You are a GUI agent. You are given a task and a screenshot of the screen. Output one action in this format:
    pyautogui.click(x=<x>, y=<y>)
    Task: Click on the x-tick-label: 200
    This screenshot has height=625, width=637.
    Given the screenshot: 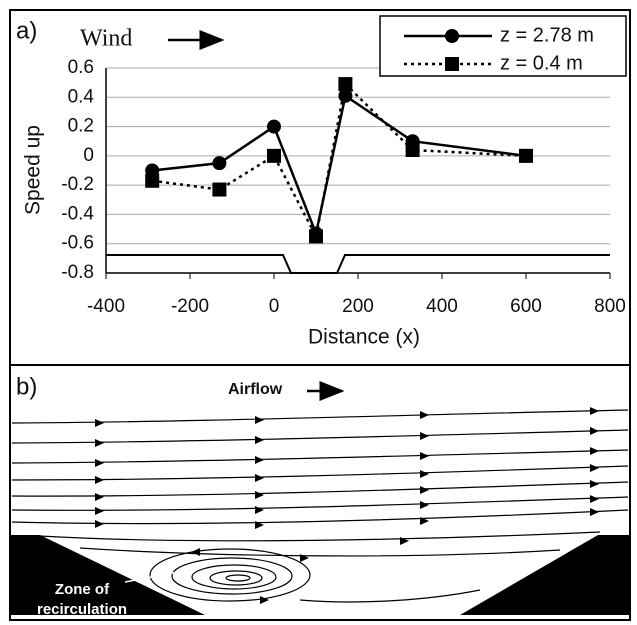 What is the action you would take?
    pyautogui.click(x=358, y=306)
    